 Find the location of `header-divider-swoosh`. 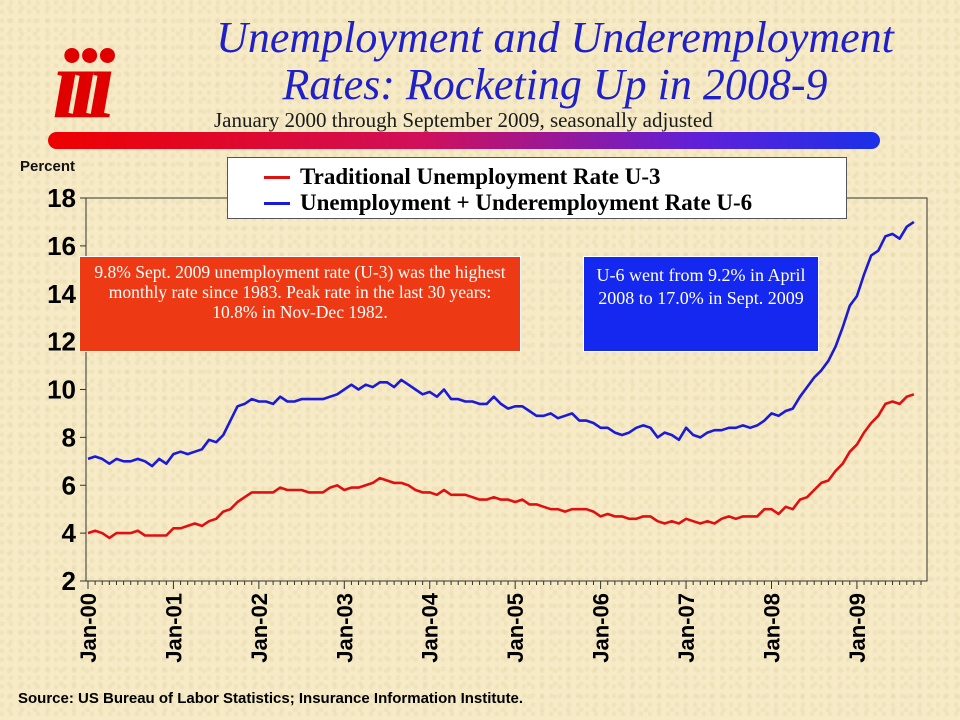

header-divider-swoosh is located at coordinates (464, 140).